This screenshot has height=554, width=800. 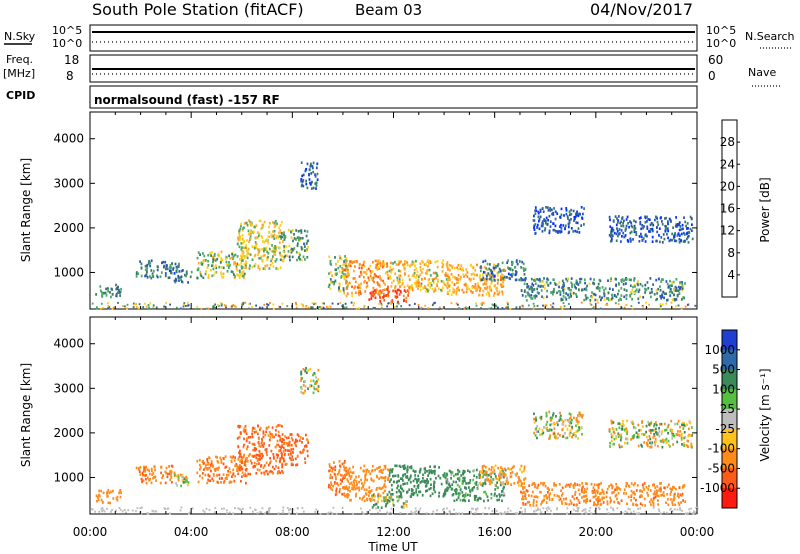 I want to click on freq-label: Freq., so click(x=19, y=59).